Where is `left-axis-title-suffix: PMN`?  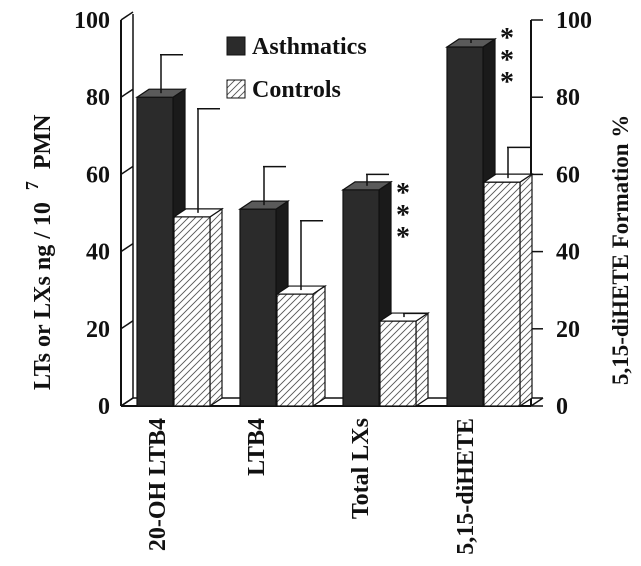
left-axis-title-suffix: PMN is located at coordinates (43, 141).